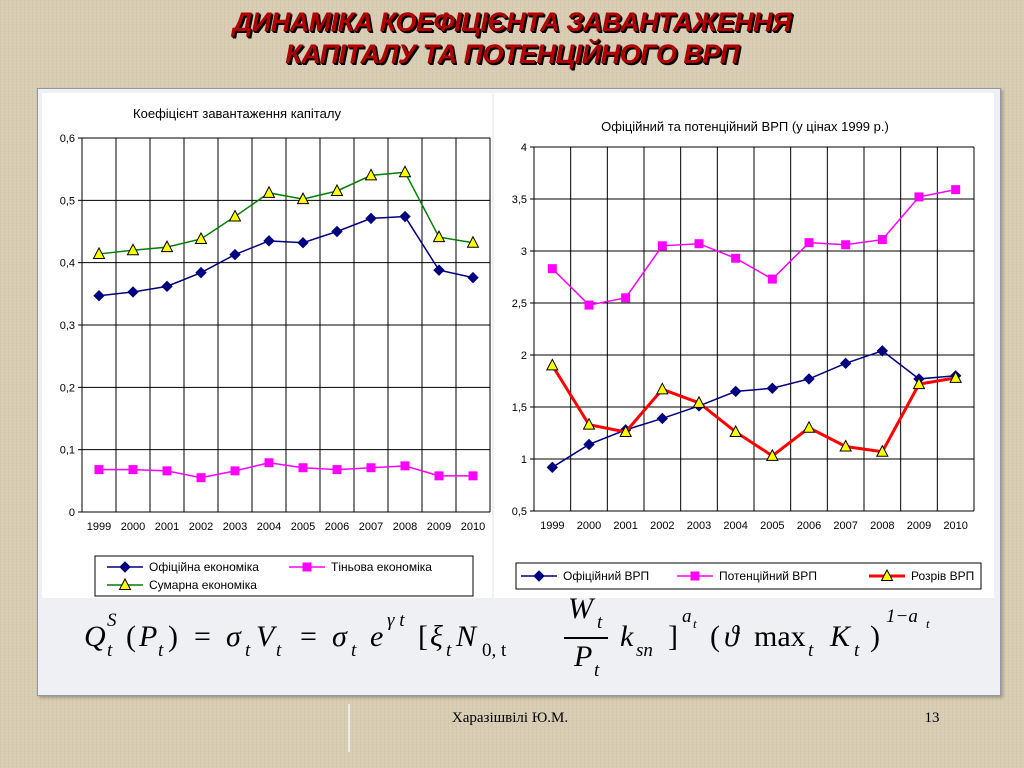 The image size is (1024, 768). I want to click on y-tick-label: 4, so click(524, 148).